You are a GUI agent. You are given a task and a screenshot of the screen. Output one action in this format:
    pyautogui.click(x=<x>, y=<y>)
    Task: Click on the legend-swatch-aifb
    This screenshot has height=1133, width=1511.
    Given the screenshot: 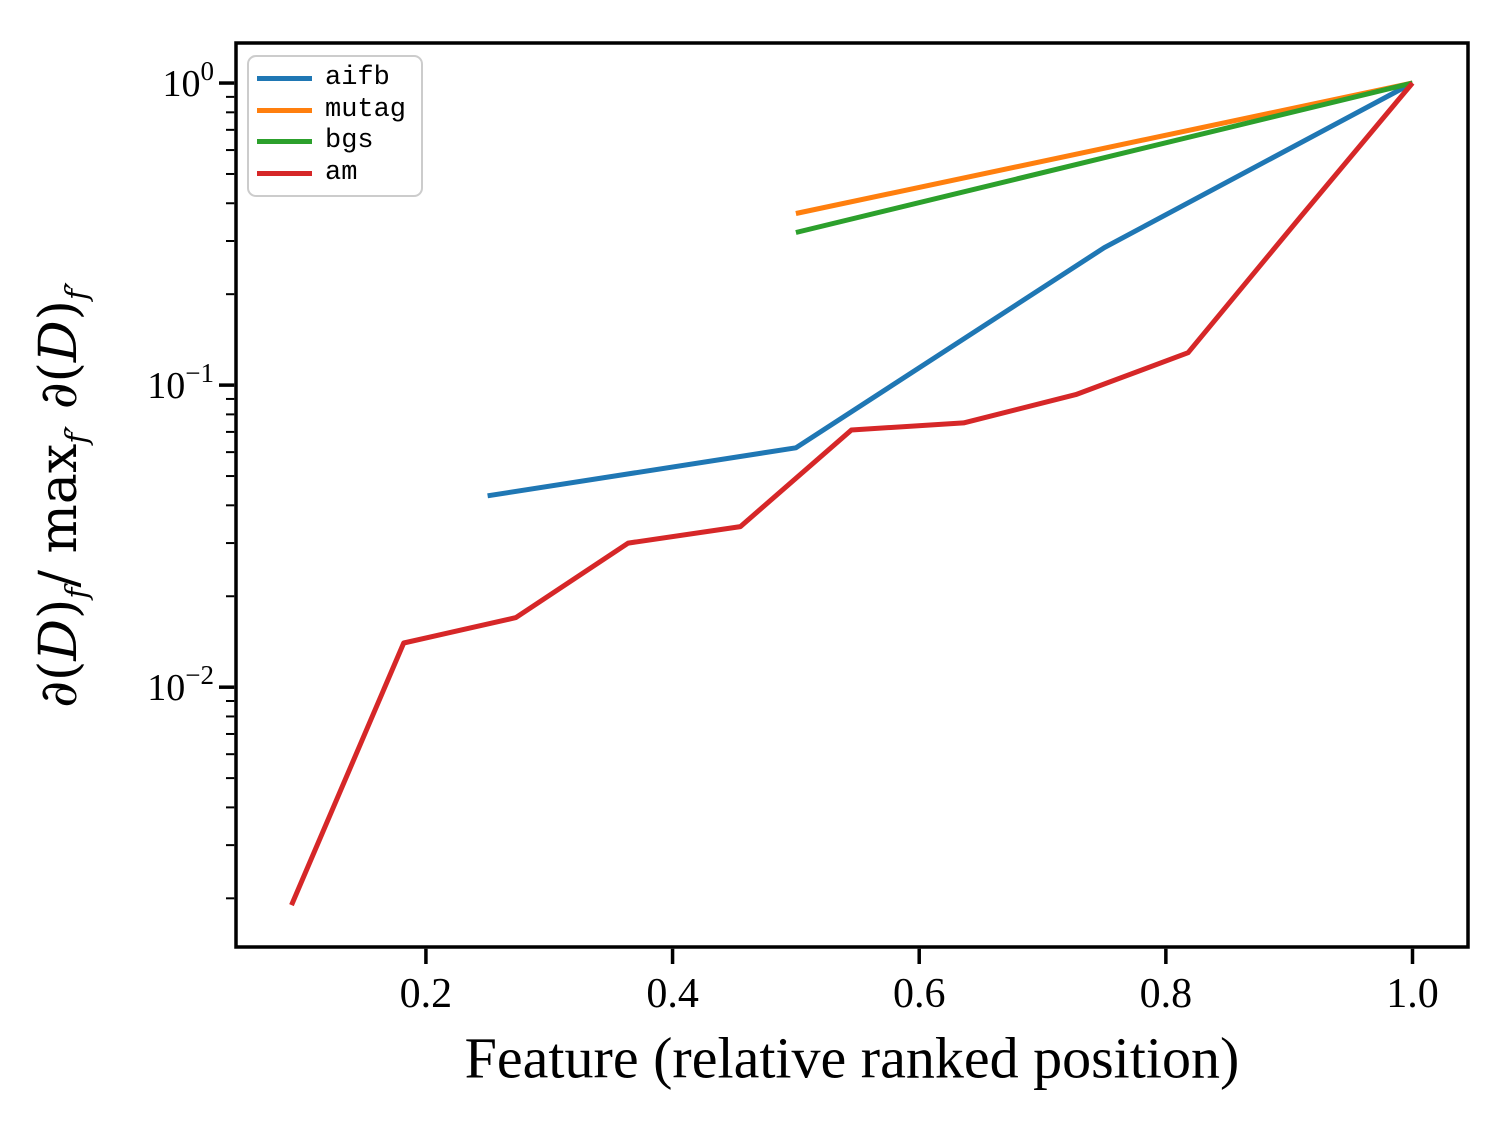 What is the action you would take?
    pyautogui.click(x=284, y=79)
    